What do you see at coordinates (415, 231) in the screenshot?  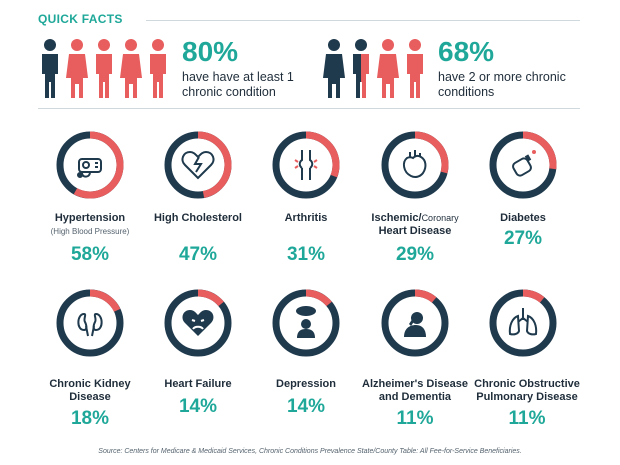 I see `condition-label-line2: Heart Disease` at bounding box center [415, 231].